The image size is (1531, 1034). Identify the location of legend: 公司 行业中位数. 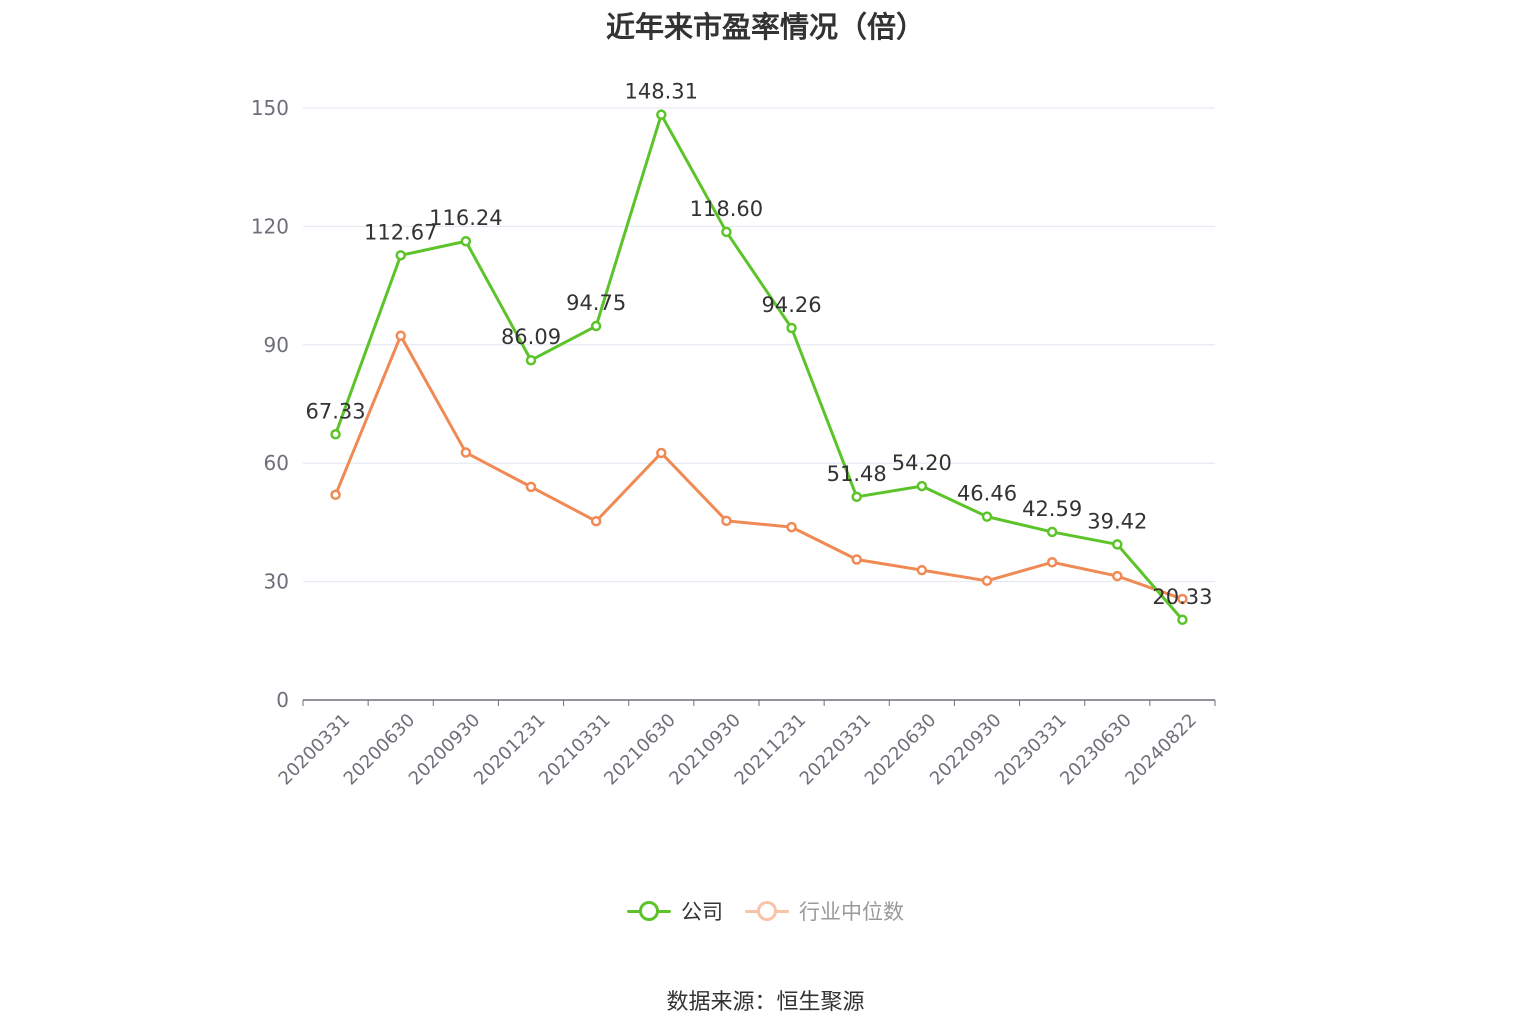
(765, 911).